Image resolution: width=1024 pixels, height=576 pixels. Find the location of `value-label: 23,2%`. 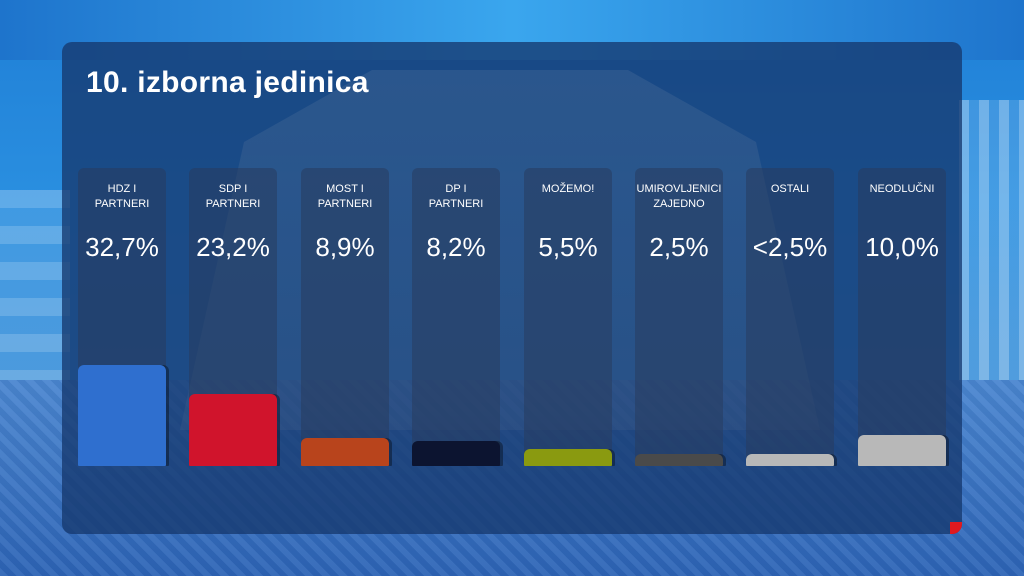

value-label: 23,2% is located at coordinates (233, 247).